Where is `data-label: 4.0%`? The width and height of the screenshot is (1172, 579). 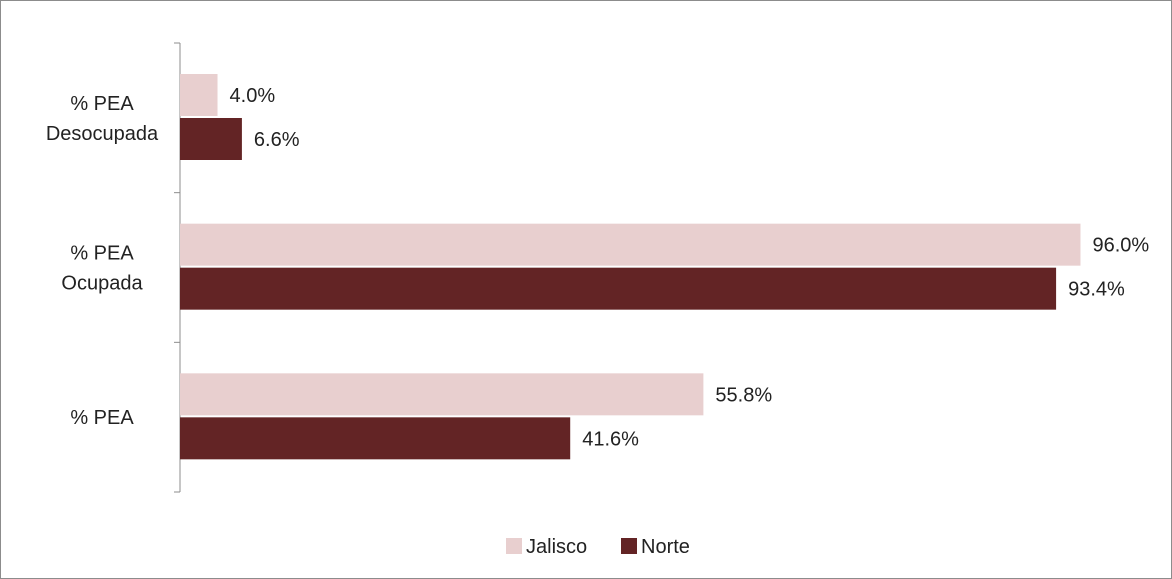 data-label: 4.0% is located at coordinates (253, 96).